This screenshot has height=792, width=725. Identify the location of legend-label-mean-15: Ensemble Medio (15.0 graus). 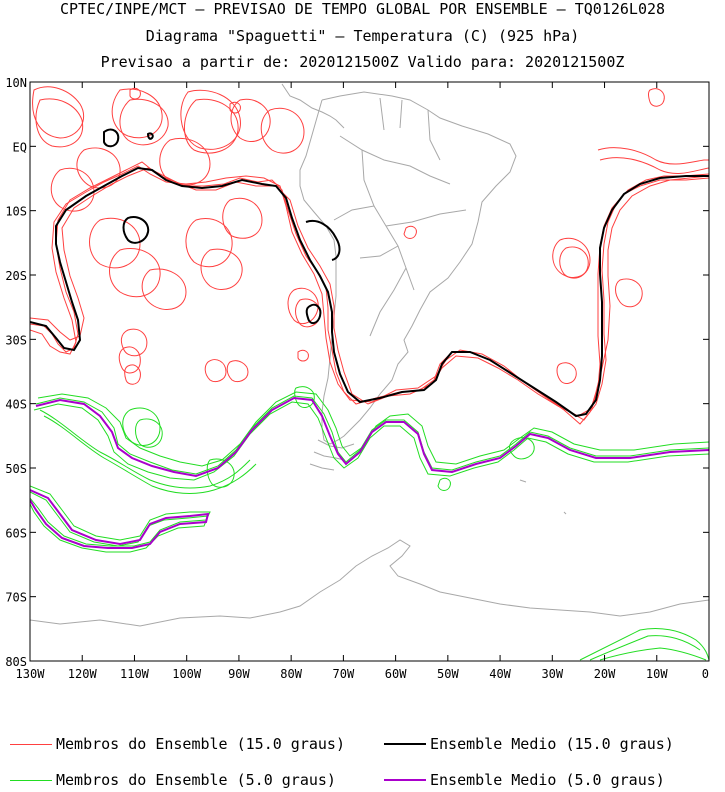
(552, 744).